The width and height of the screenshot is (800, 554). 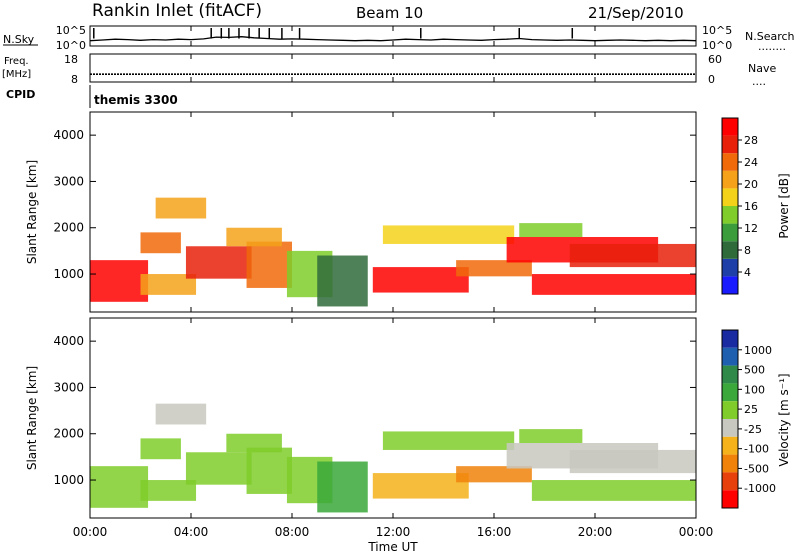 I want to click on noise-line, so click(x=393, y=39).